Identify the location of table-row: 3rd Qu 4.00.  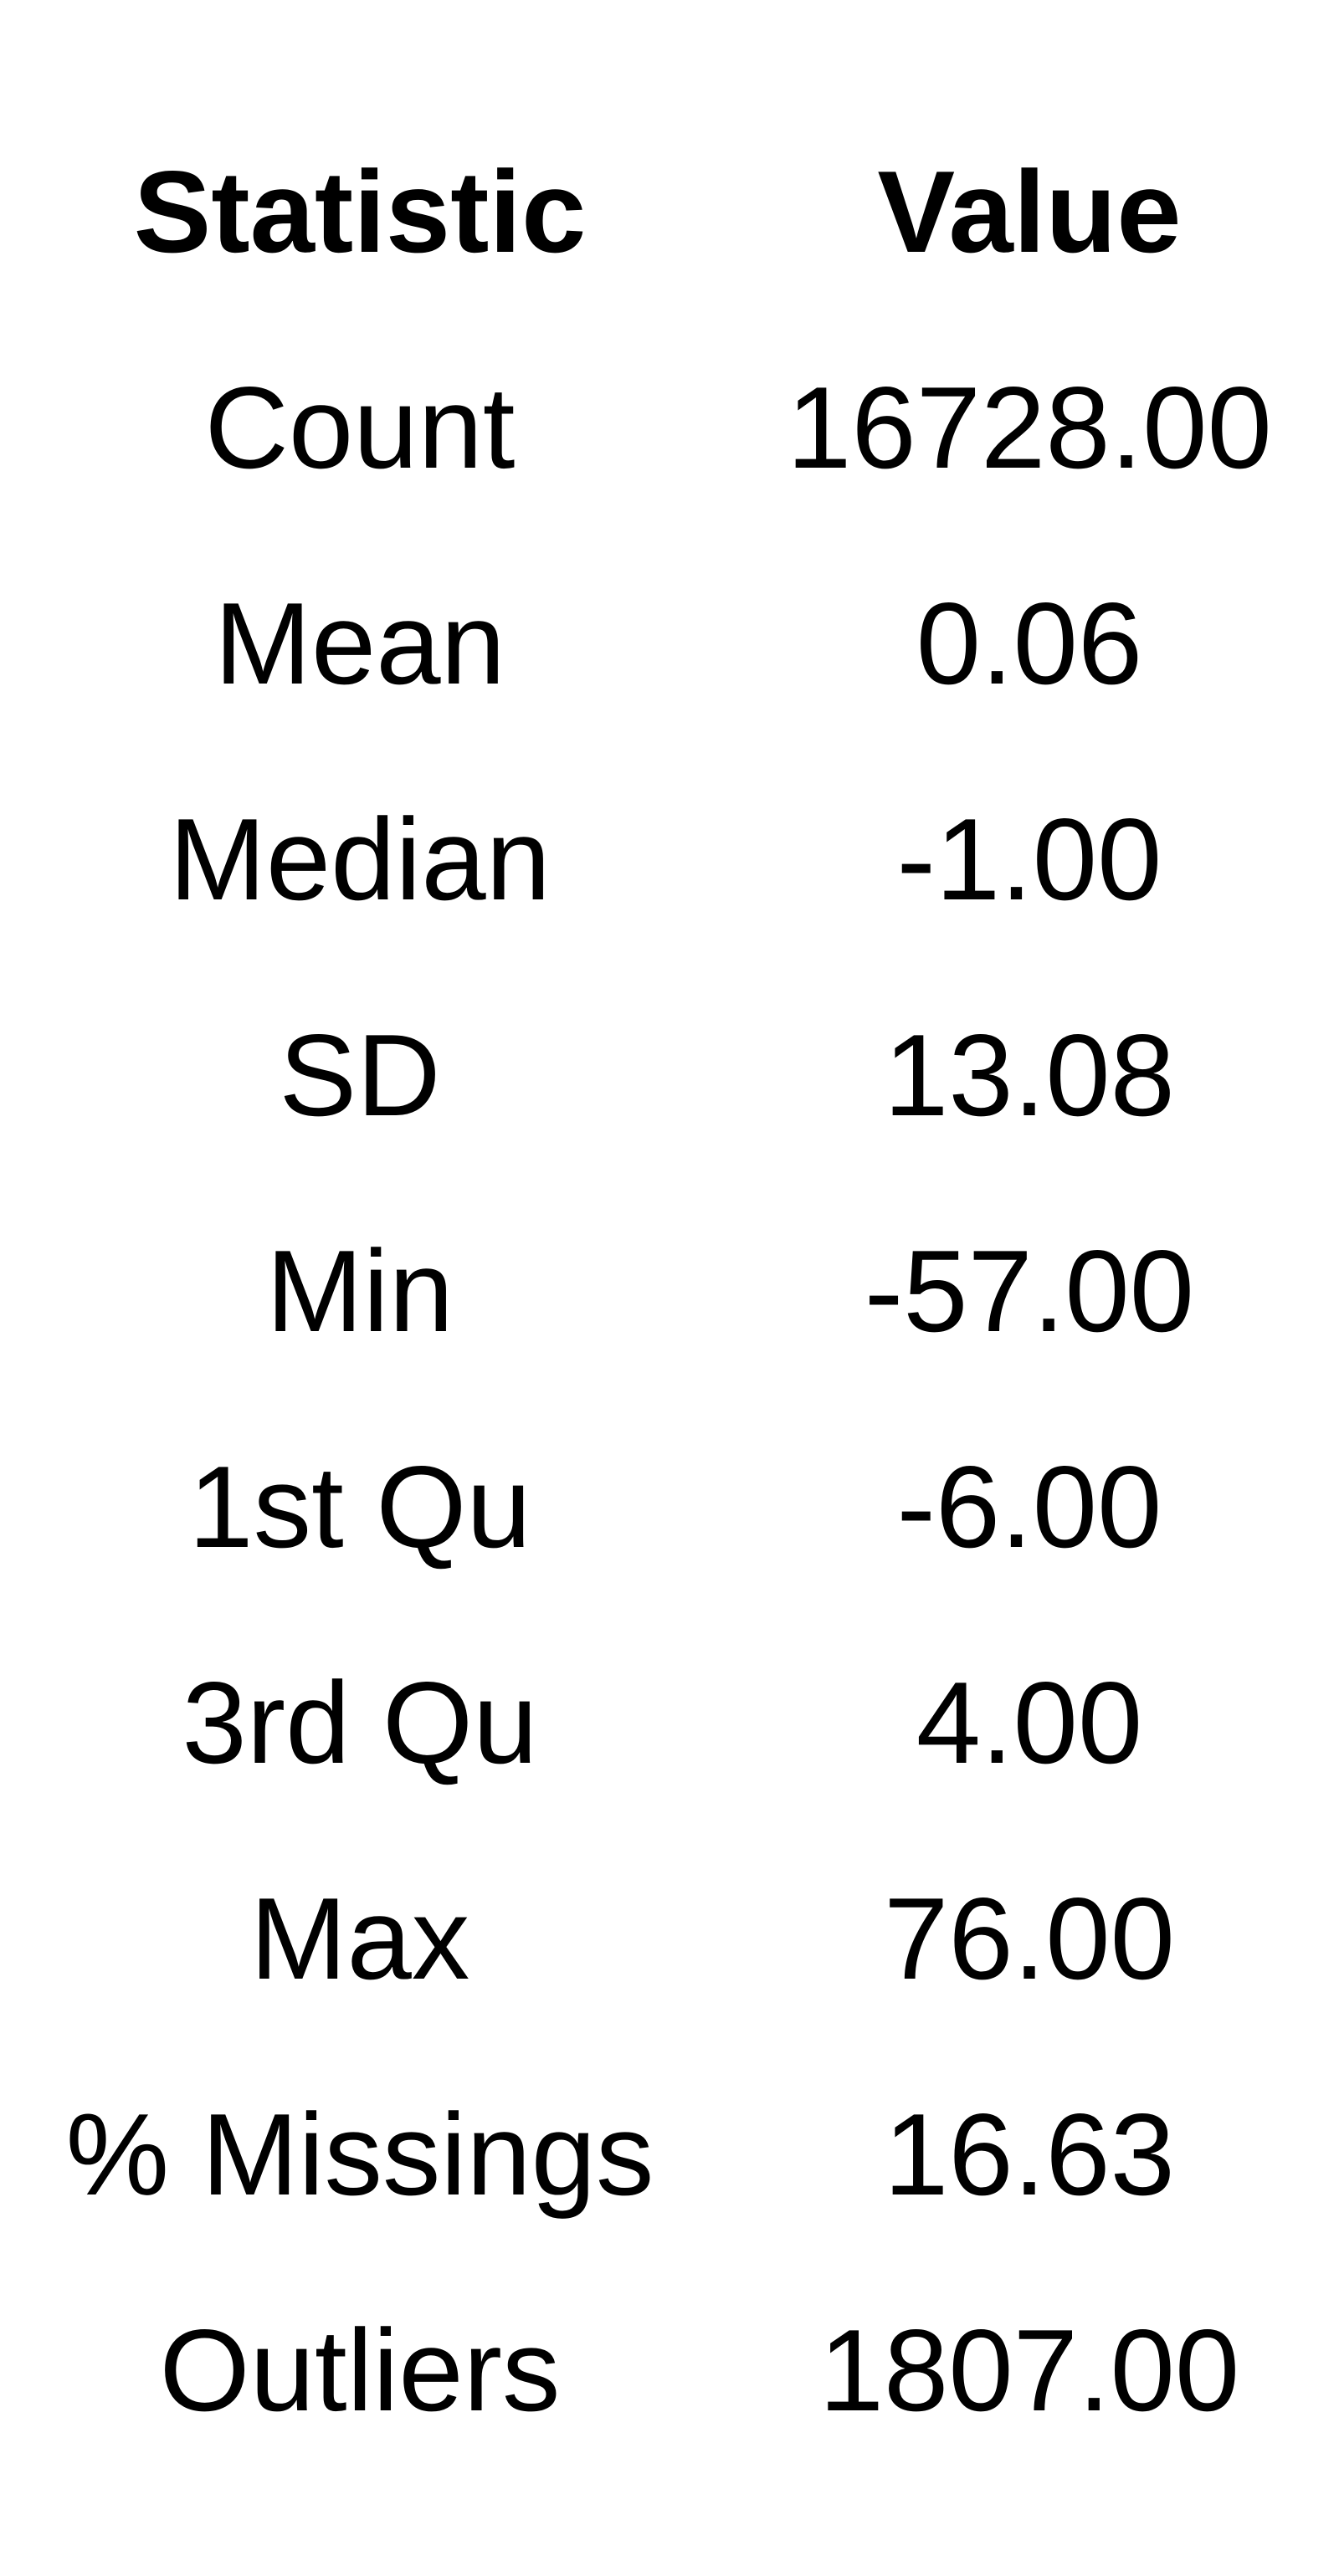
(669, 1723).